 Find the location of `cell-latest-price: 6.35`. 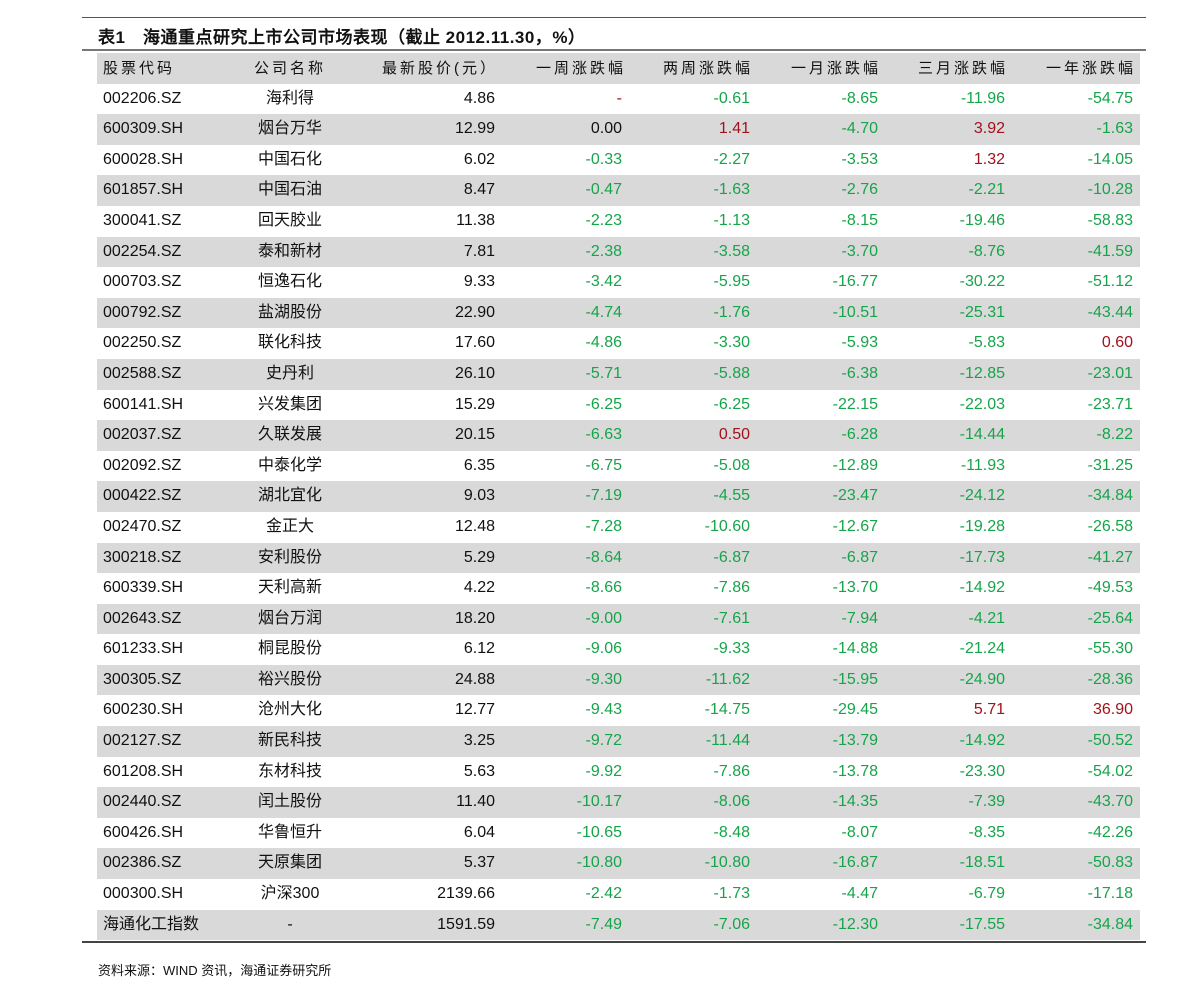

cell-latest-price: 6.35 is located at coordinates (479, 465).